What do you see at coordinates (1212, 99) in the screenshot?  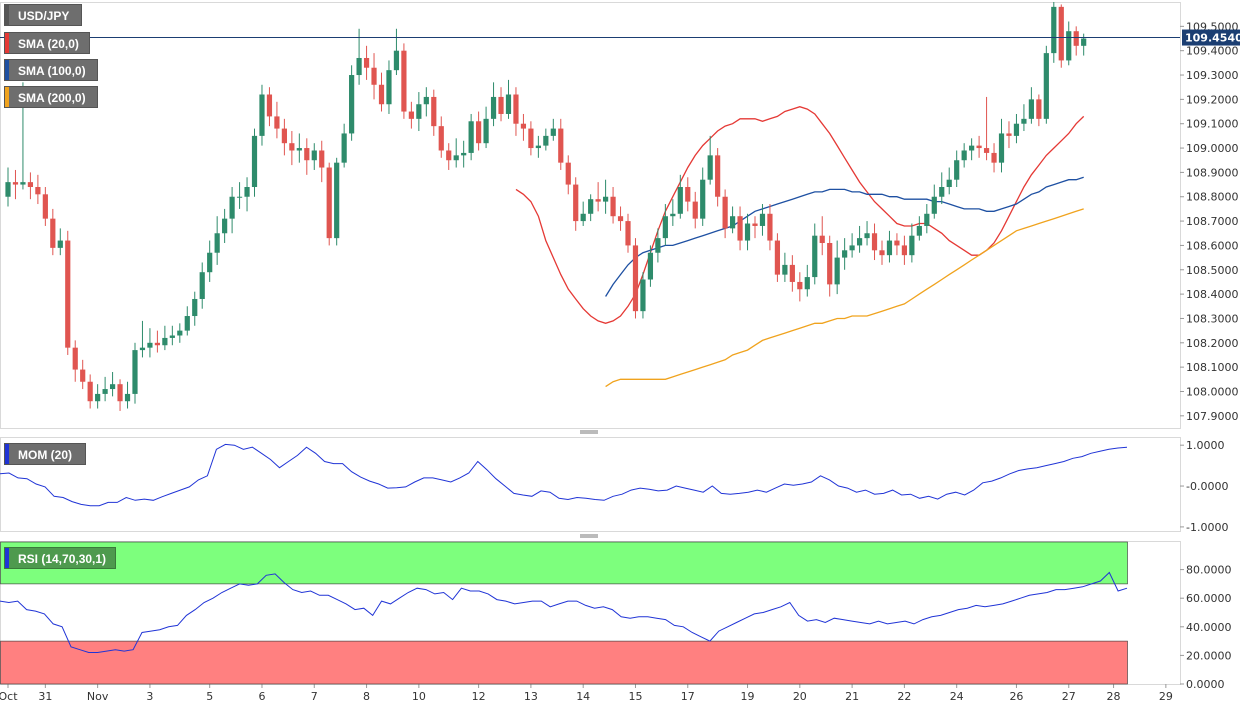 I see `price-tick-label: 109.2000` at bounding box center [1212, 99].